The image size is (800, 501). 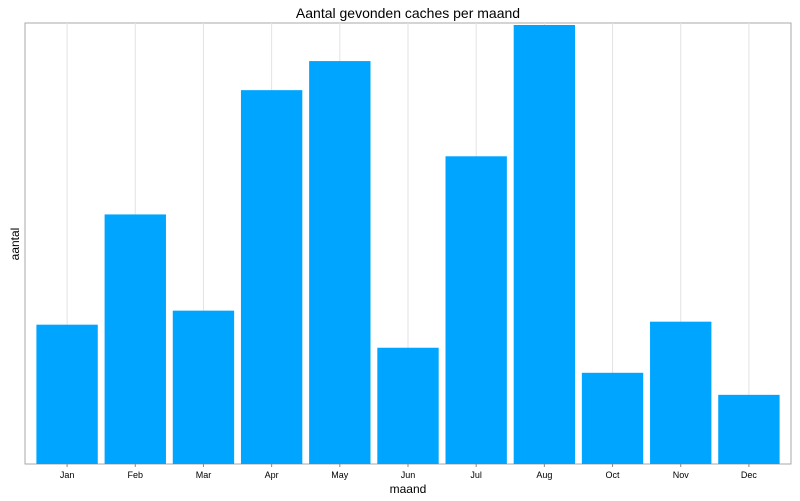 I want to click on bar-dec, so click(x=749, y=429).